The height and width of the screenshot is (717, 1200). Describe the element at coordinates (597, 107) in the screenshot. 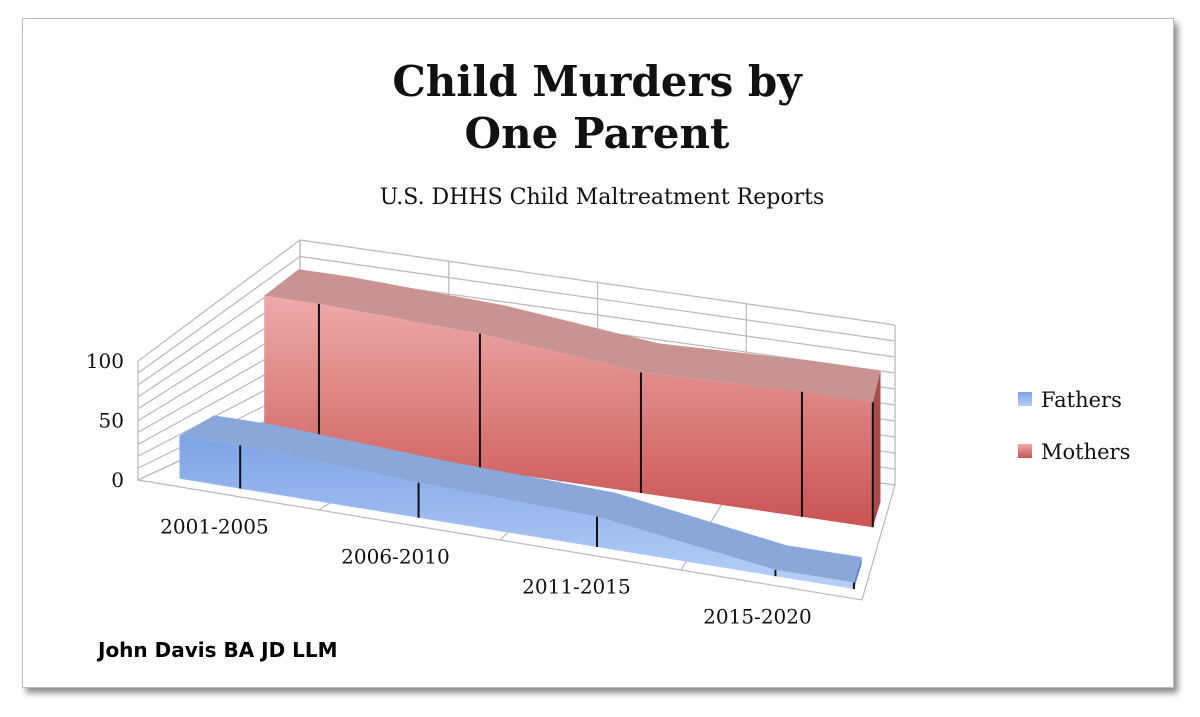

I see `chart-title: Child Murders by One Parent` at that location.